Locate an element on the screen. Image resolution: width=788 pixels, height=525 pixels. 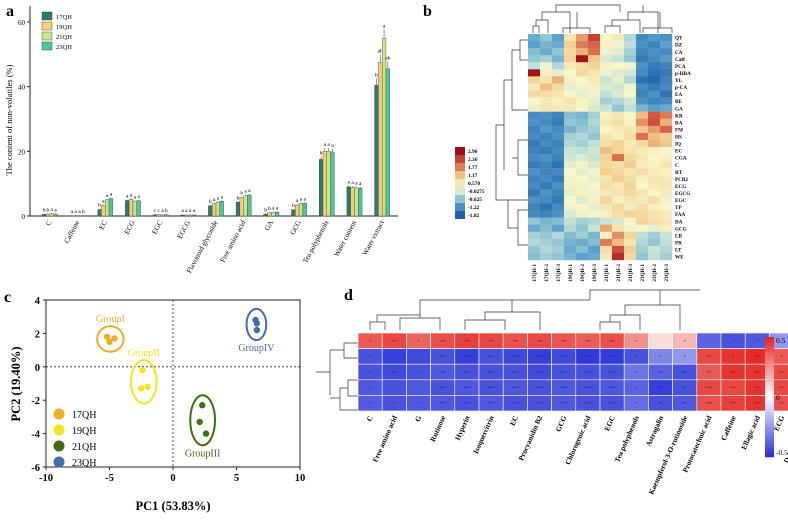
heatmap-row-label: EGC is located at coordinates (680, 201).